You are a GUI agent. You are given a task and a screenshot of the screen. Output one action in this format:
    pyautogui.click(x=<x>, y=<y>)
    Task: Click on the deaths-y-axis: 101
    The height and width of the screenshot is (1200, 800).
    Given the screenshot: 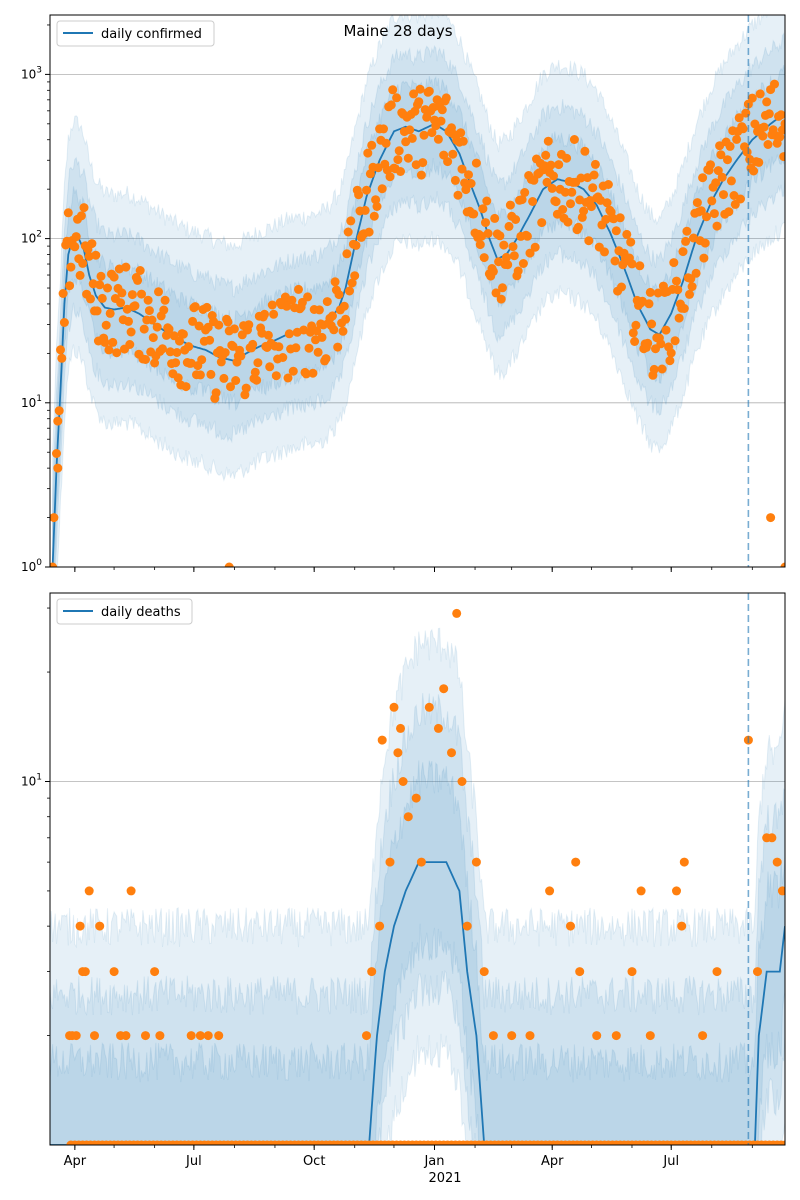 What is the action you would take?
    pyautogui.click(x=35, y=821)
    